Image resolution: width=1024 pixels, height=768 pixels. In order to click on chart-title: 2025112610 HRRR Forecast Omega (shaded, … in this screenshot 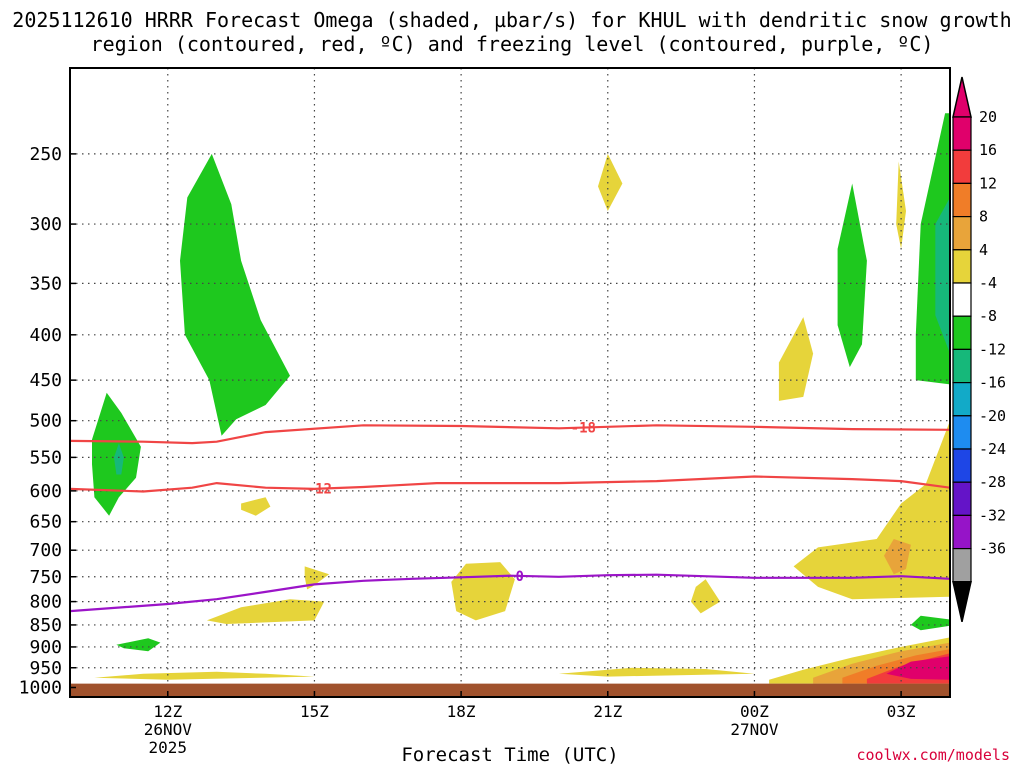, I will do `click(512, 32)`.